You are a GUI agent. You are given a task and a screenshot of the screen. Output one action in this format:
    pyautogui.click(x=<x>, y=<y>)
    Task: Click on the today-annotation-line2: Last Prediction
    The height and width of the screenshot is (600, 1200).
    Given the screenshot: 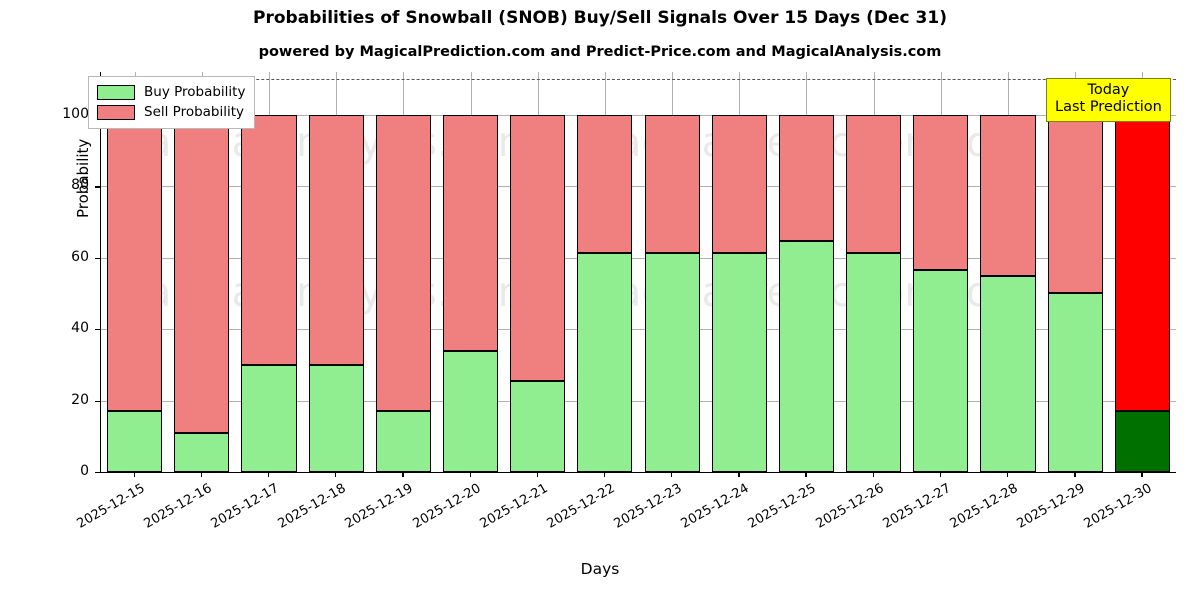 What is the action you would take?
    pyautogui.click(x=1108, y=107)
    